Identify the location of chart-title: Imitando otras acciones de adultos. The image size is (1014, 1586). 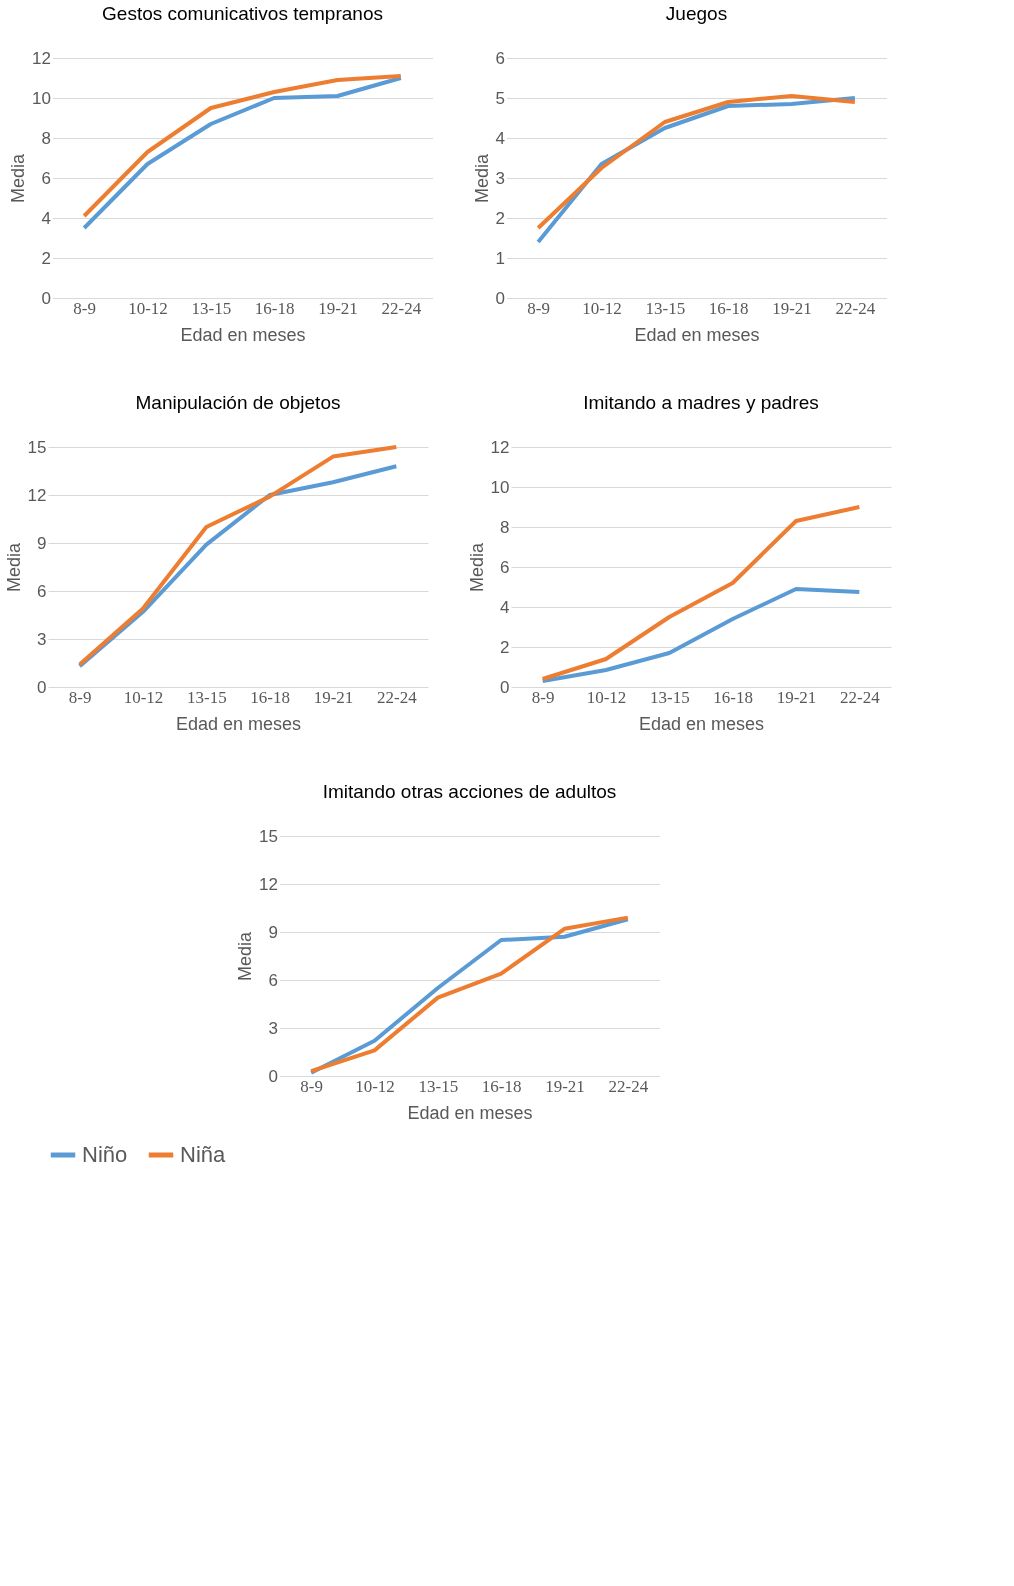
(469, 791).